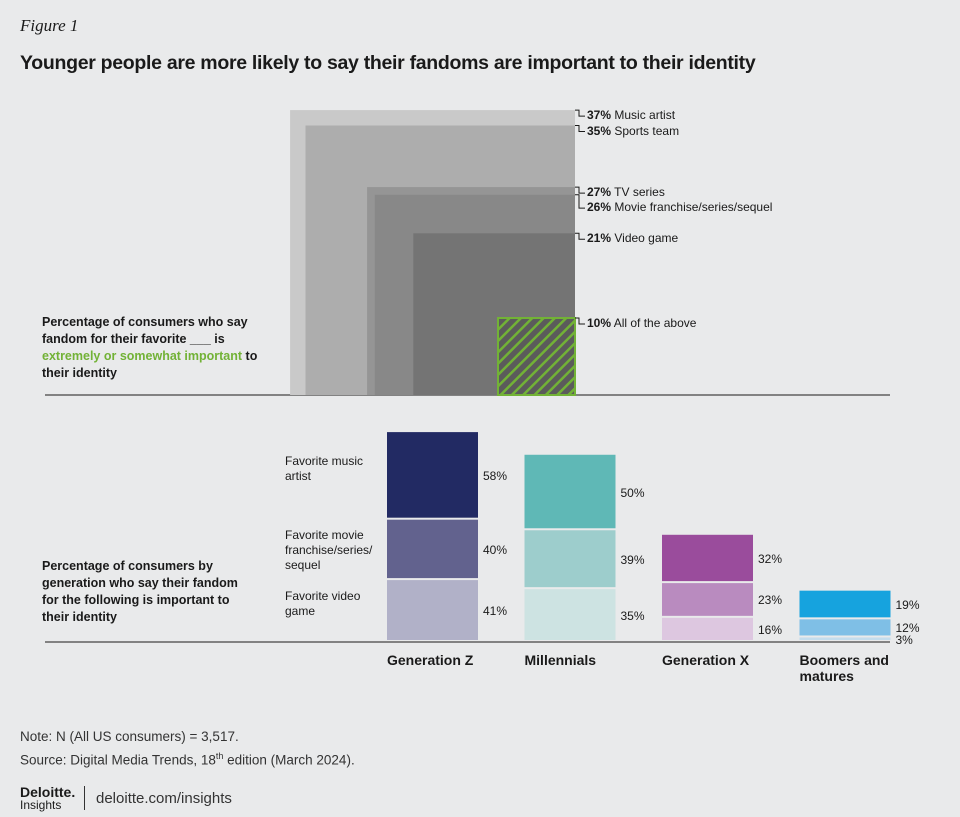  What do you see at coordinates (693, 207) in the screenshot?
I see `category-label: Movie franchise/series/sequel` at bounding box center [693, 207].